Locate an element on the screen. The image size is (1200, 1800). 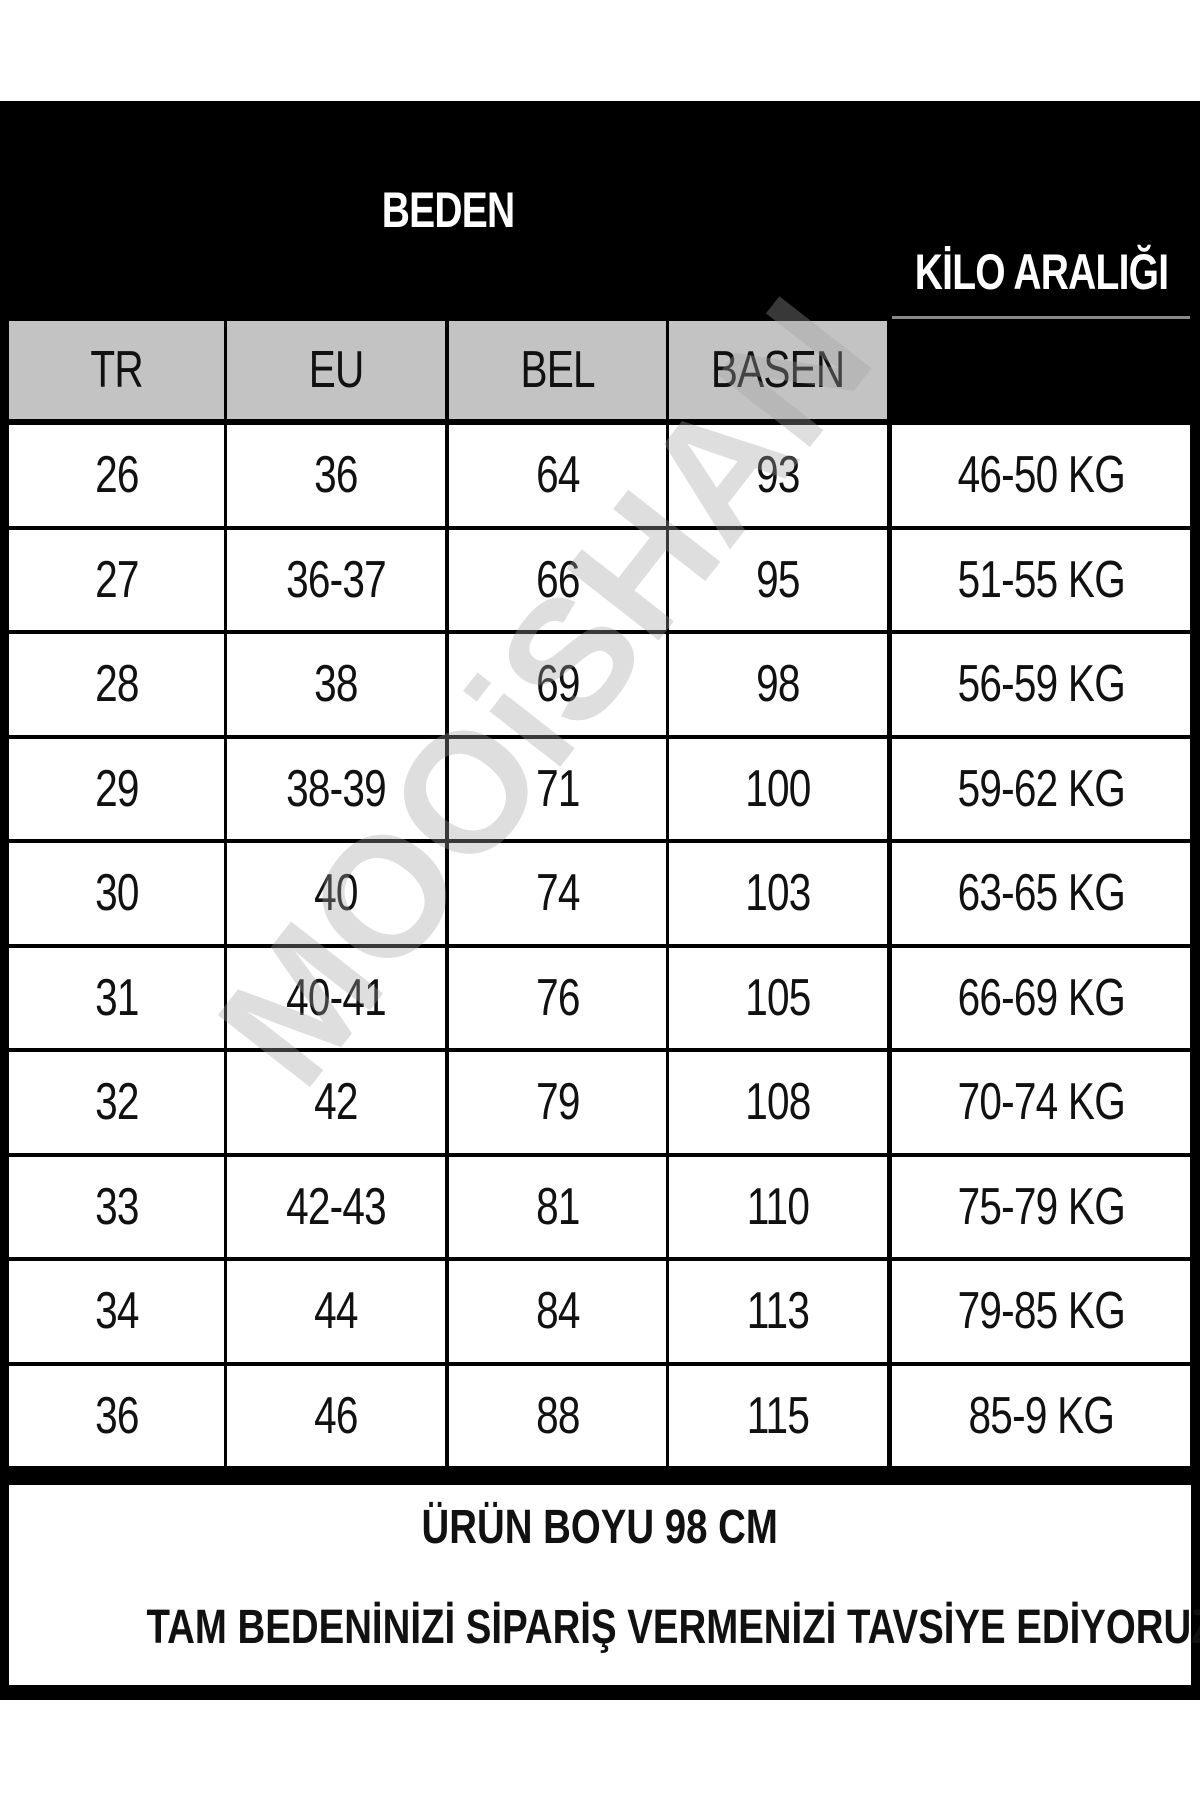
table-cell: 64 is located at coordinates (557, 475).